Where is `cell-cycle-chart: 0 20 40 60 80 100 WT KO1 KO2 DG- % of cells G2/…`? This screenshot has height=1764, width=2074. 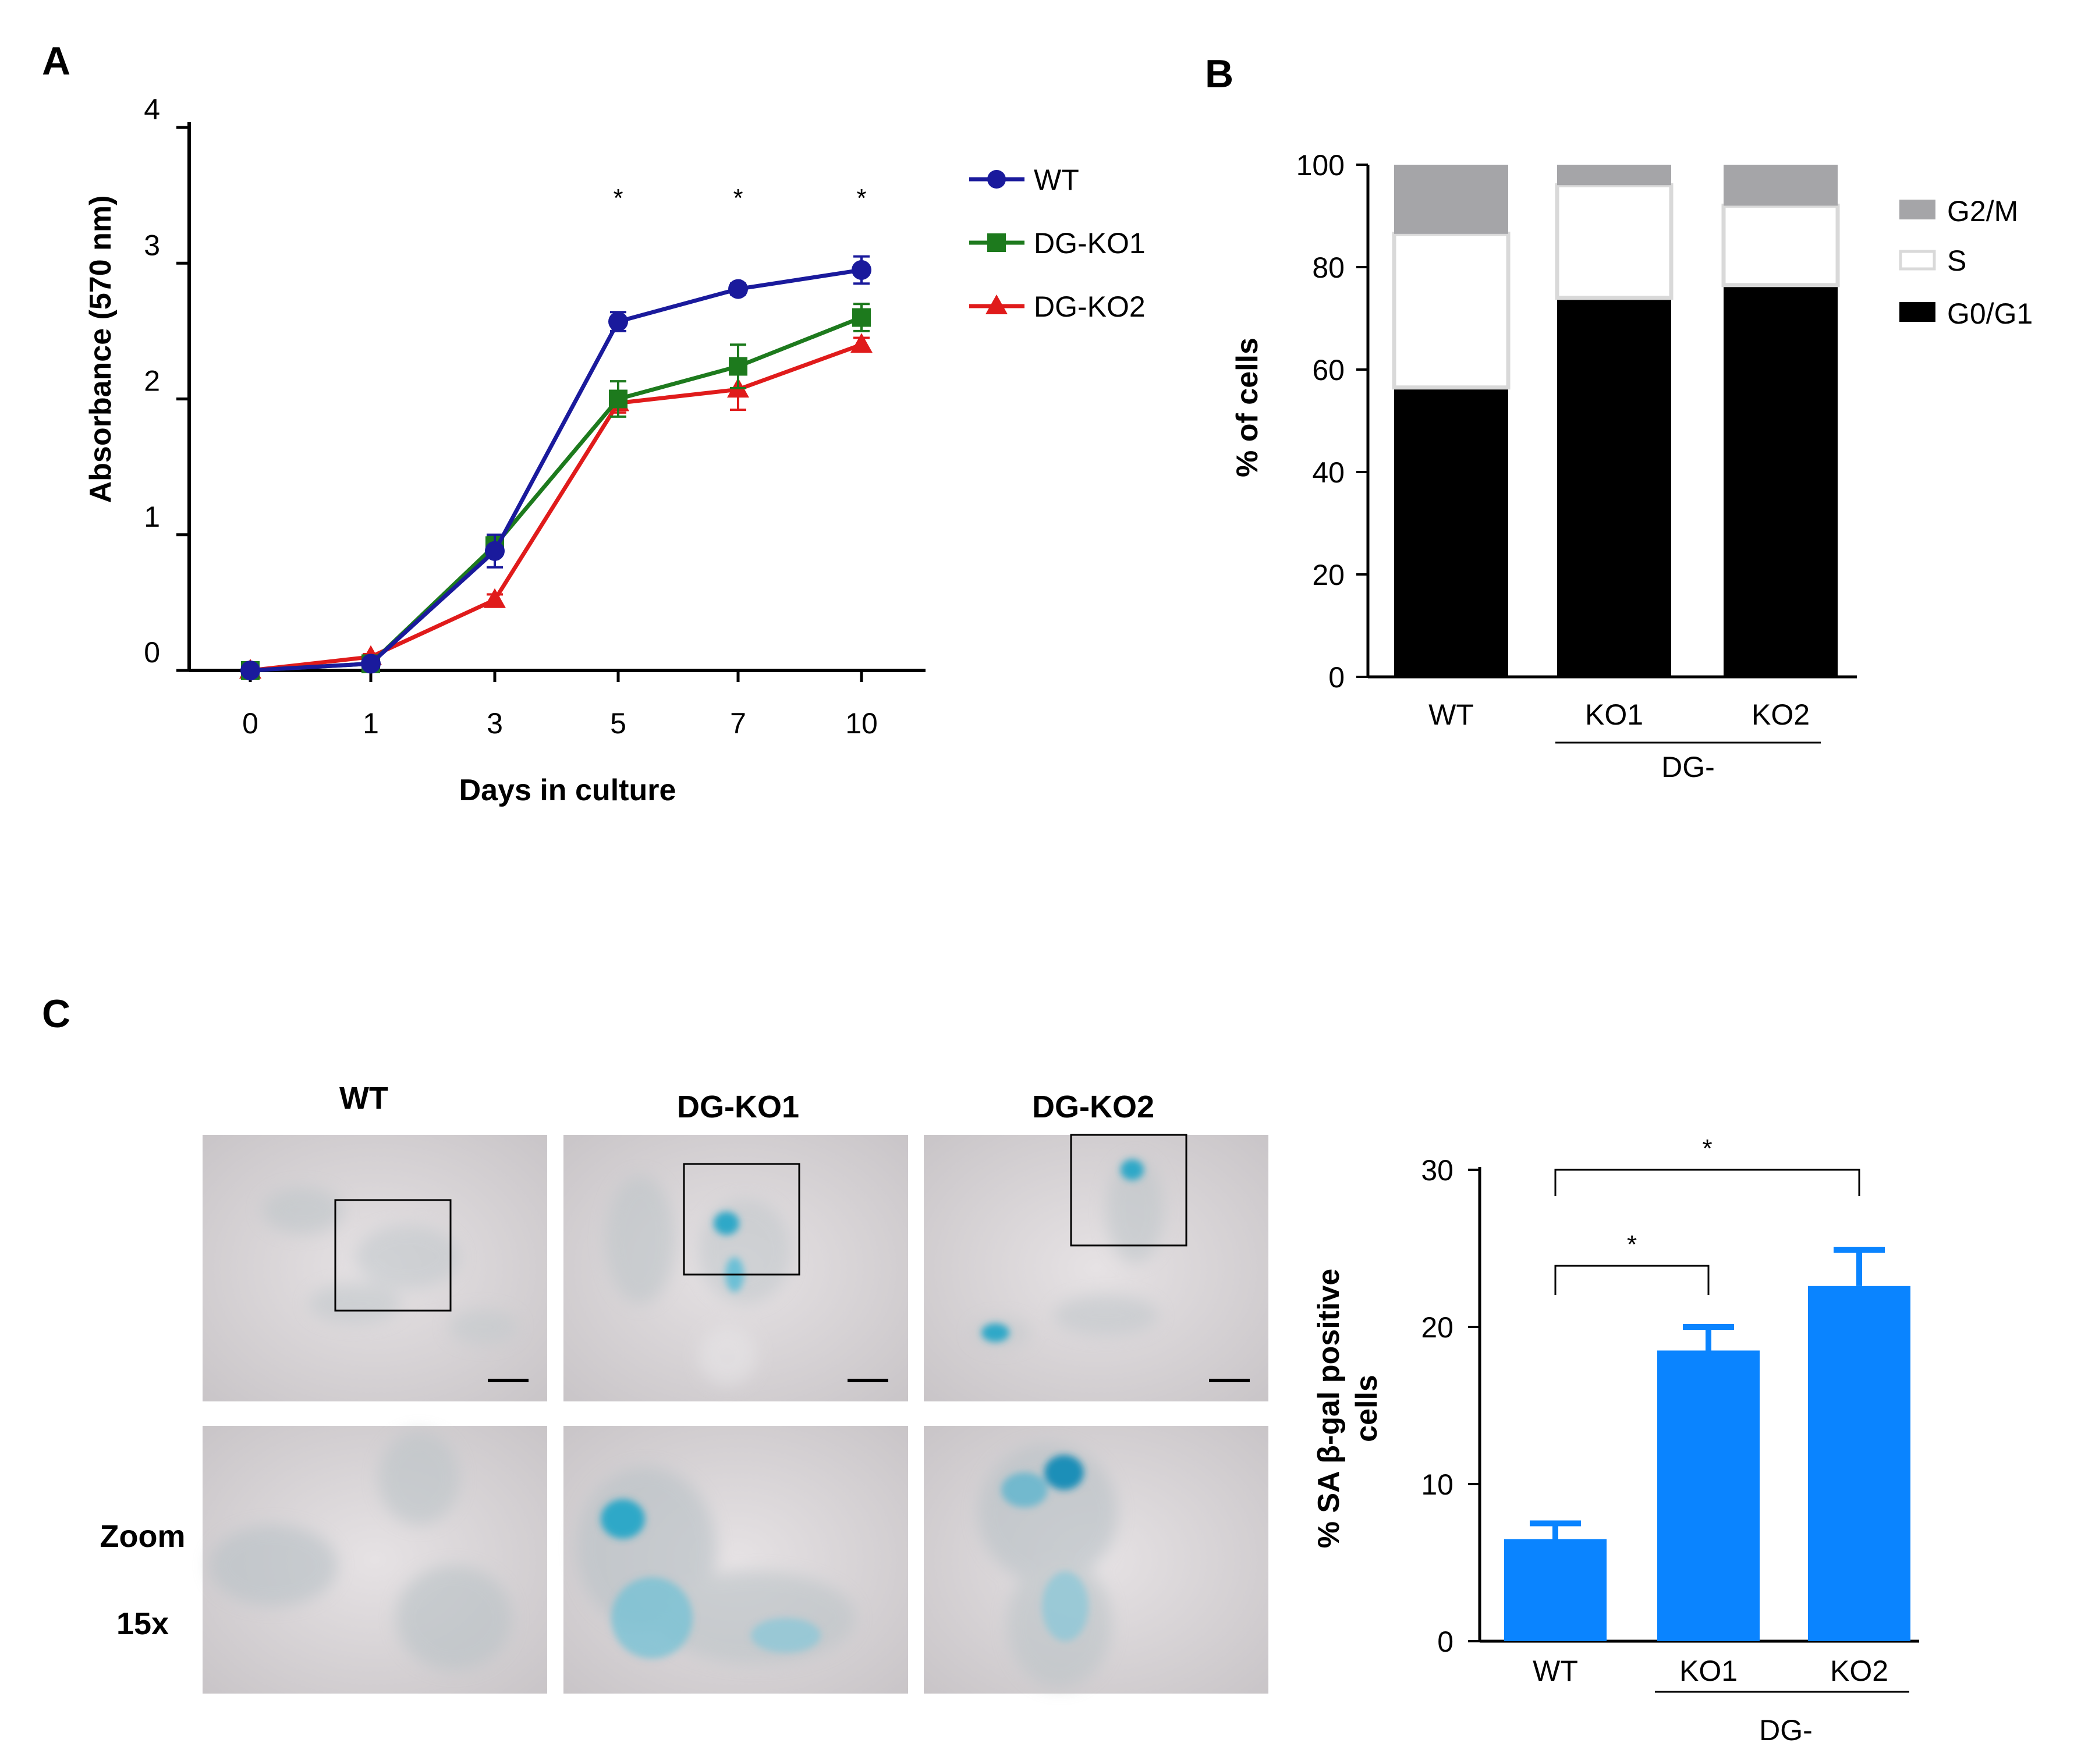 cell-cycle-chart: 0 20 40 60 80 100 WT KO1 KO2 DG- % of cells G2/… is located at coordinates (1632, 466).